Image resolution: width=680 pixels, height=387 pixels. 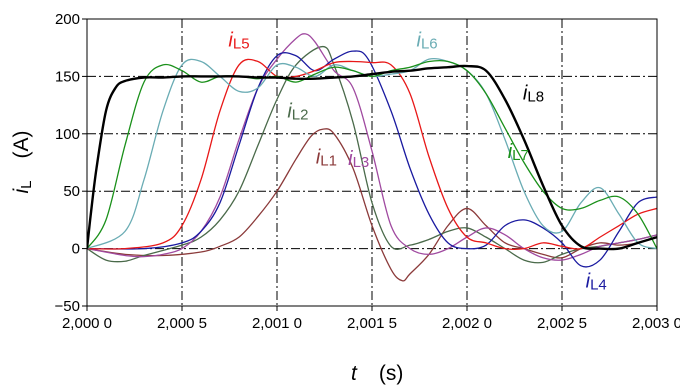 I want to click on series-label-iL8: iL8, so click(x=533, y=93).